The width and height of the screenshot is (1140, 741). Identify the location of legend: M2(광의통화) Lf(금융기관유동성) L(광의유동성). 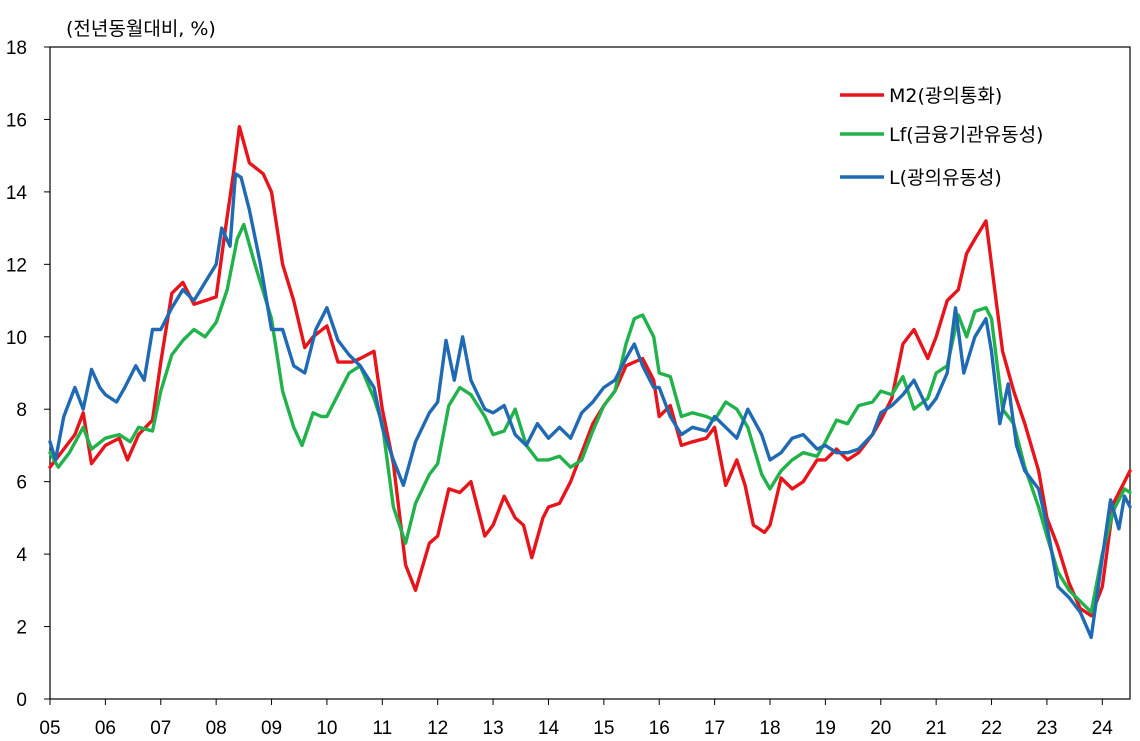
(941, 137).